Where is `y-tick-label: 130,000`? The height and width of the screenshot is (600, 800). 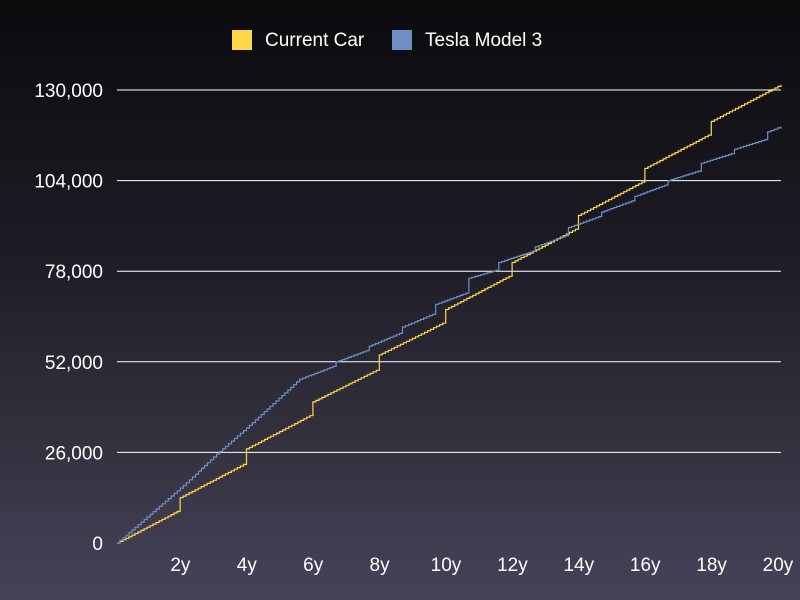 y-tick-label: 130,000 is located at coordinates (68, 91).